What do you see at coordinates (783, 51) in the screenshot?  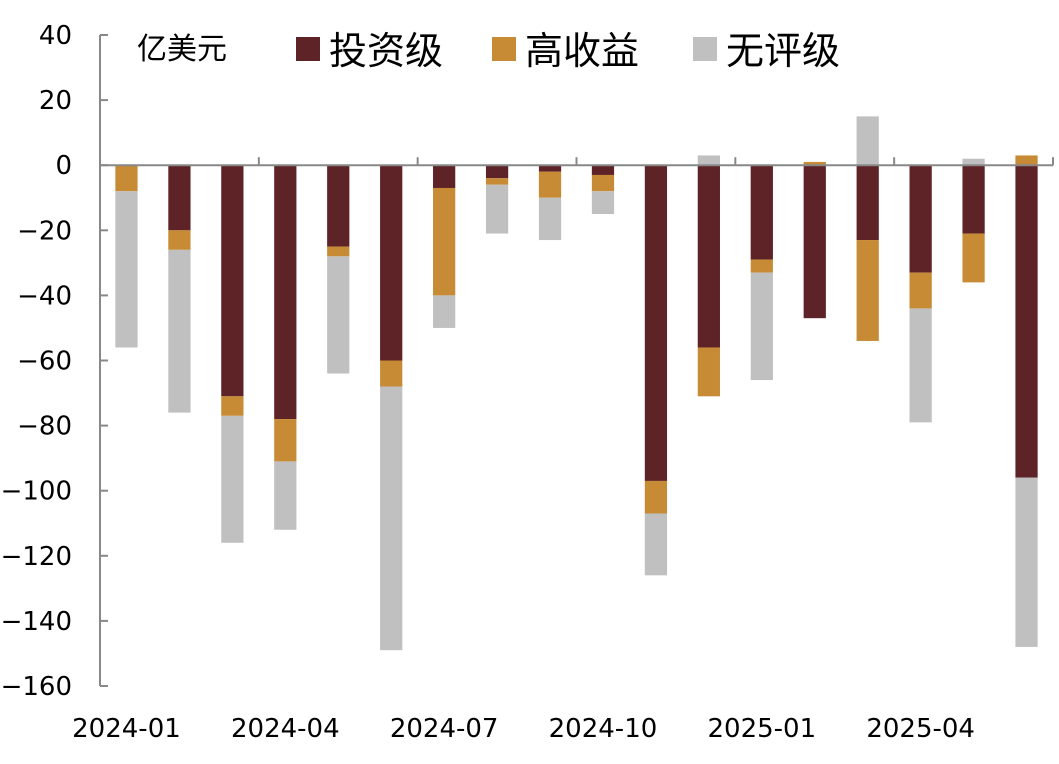 I see `legend-label-2: 无评级` at bounding box center [783, 51].